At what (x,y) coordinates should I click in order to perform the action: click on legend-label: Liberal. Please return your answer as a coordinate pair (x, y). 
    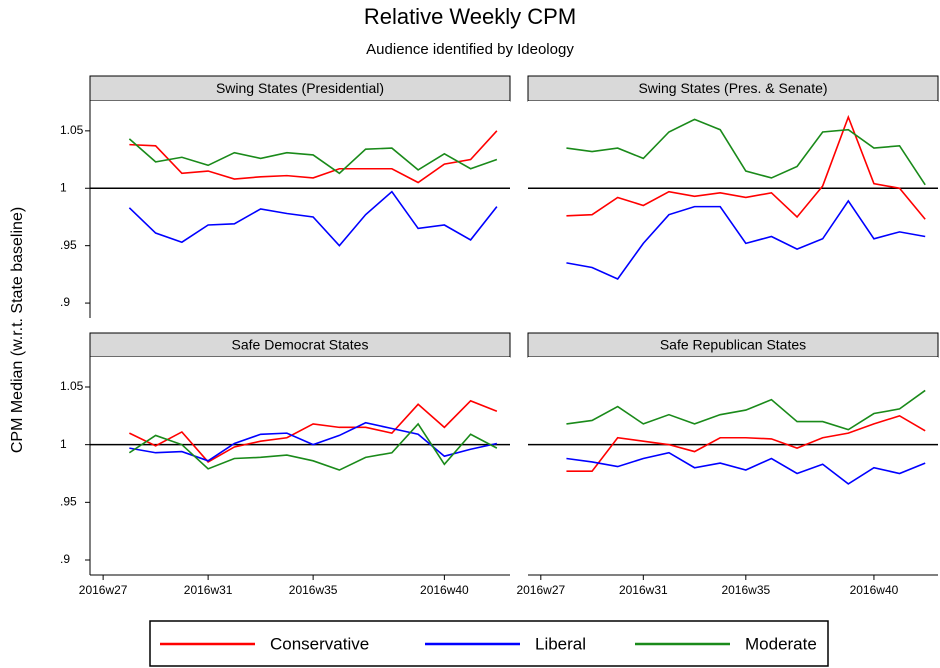
    Looking at the image, I should click on (560, 643).